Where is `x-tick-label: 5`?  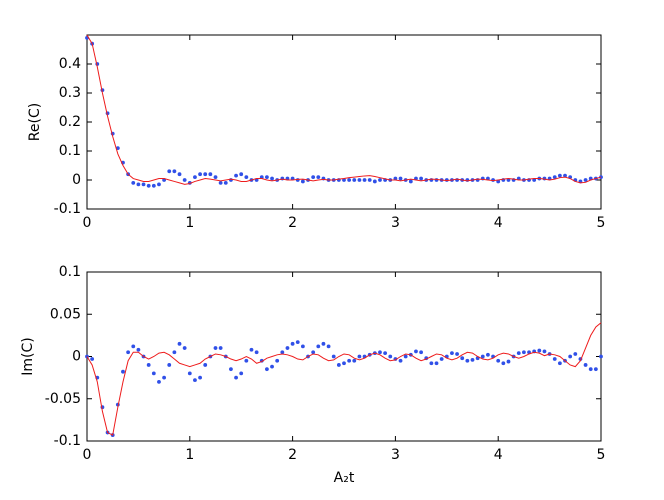
x-tick-label: 5 is located at coordinates (601, 455).